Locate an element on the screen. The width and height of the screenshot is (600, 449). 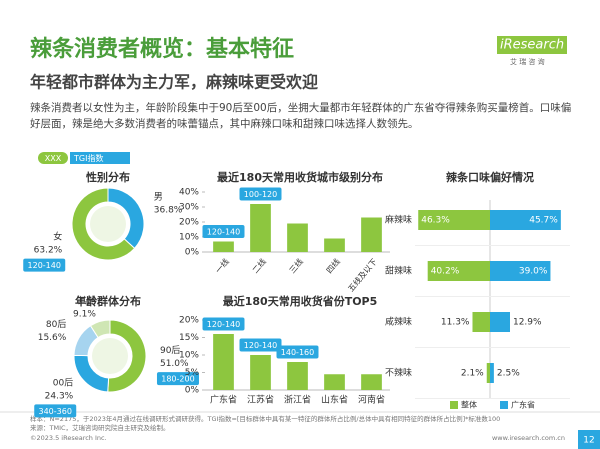
chart-title: 辣条口味偏好情况 is located at coordinates (490, 177).